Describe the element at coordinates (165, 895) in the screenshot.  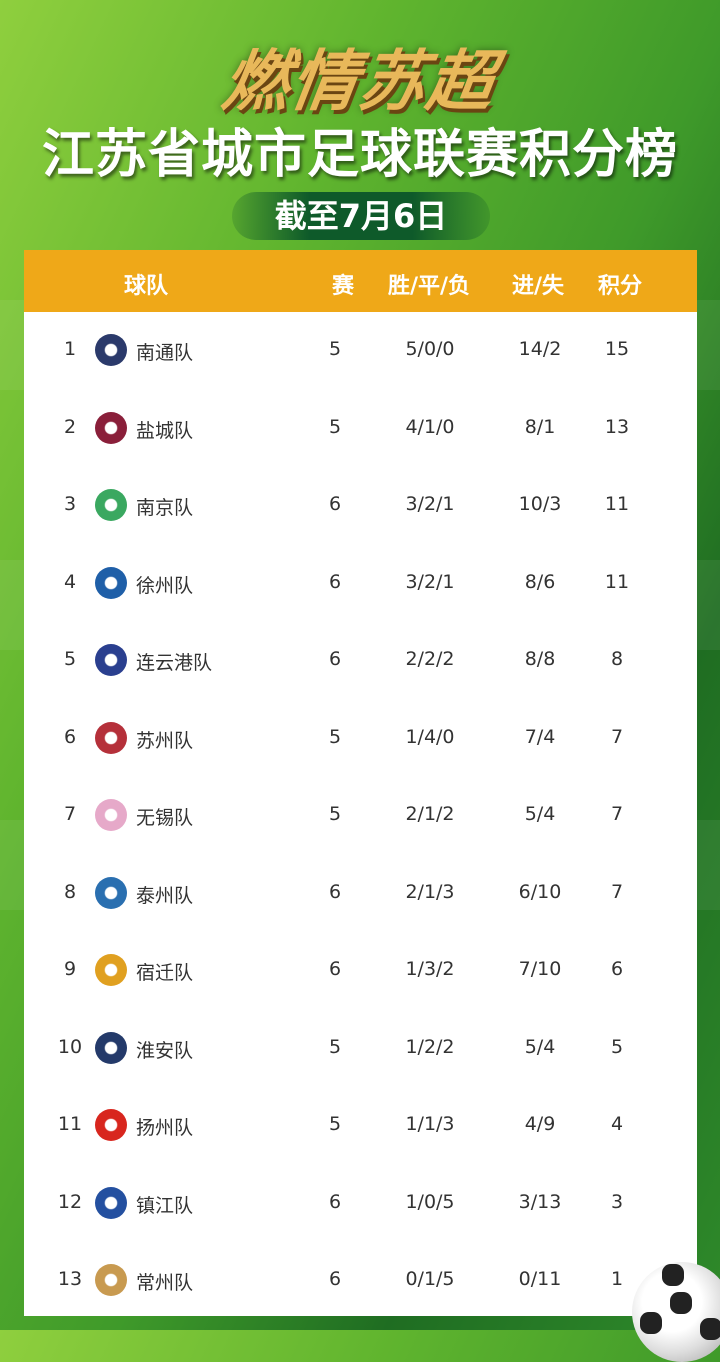
I see `team-name: 泰州队` at that location.